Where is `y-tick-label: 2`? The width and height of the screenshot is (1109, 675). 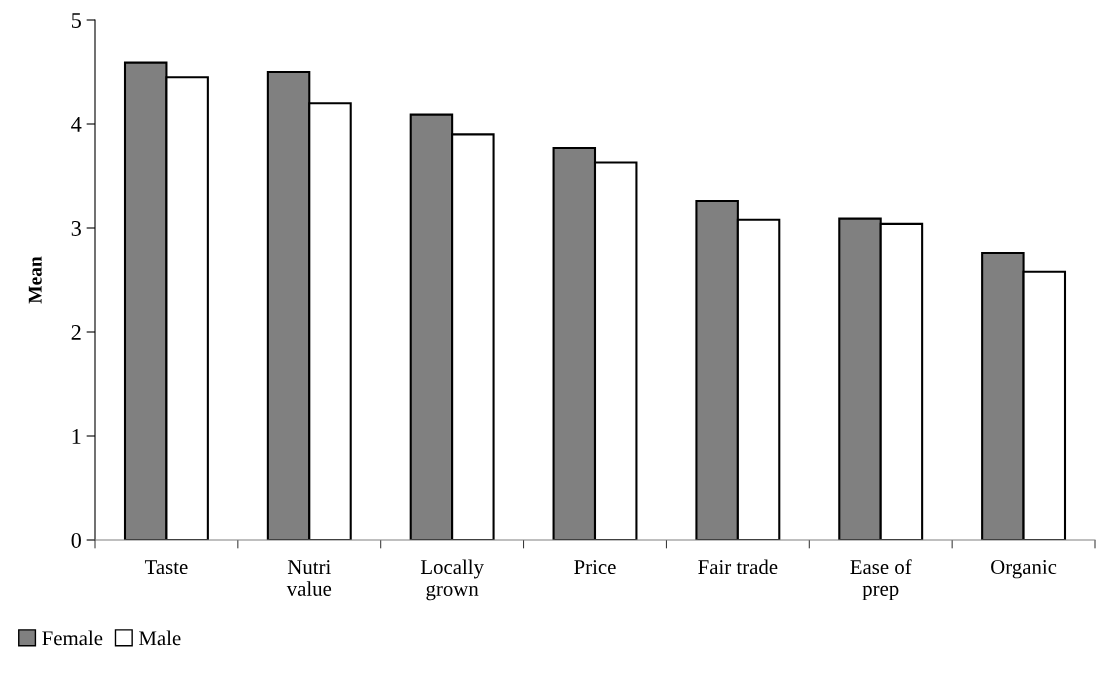
y-tick-label: 2 is located at coordinates (76, 332).